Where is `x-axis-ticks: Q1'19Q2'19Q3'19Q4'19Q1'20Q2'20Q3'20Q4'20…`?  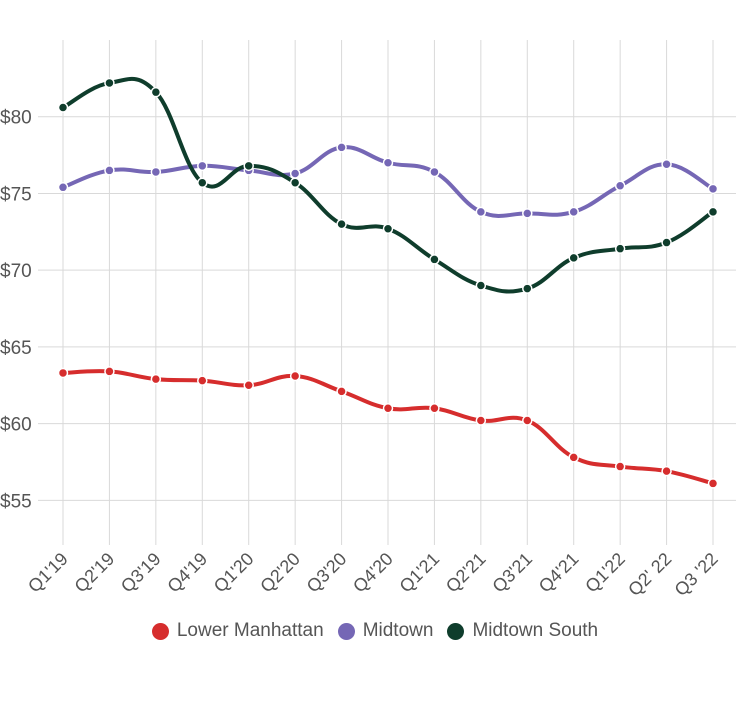 x-axis-ticks: Q1'19Q2'19Q3'19Q4'19Q1'20Q2'20Q3'20Q4'20… is located at coordinates (373, 574).